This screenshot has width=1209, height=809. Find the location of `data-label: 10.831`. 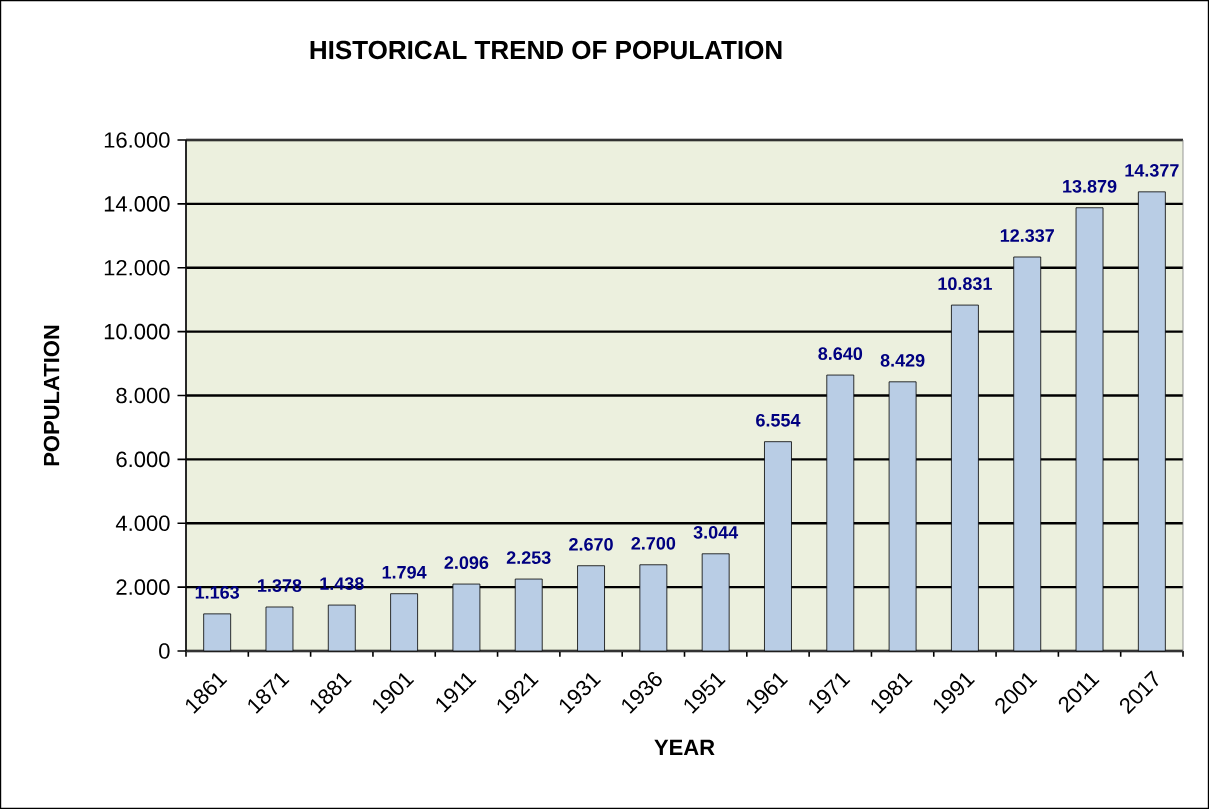

data-label: 10.831 is located at coordinates (965, 284).